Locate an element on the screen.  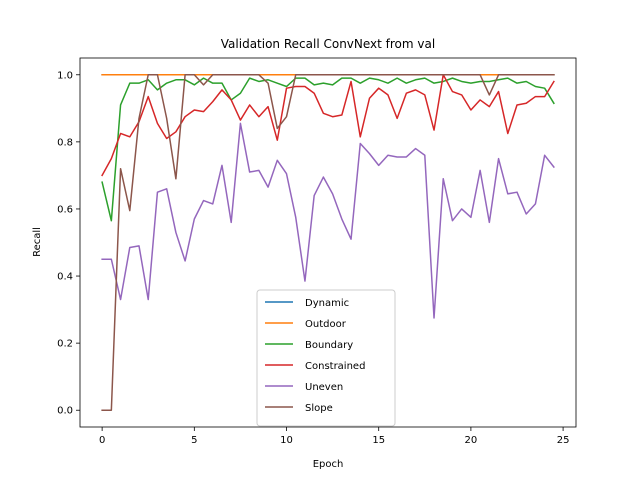
legend-label-constrained: Constrained is located at coordinates (335, 366).